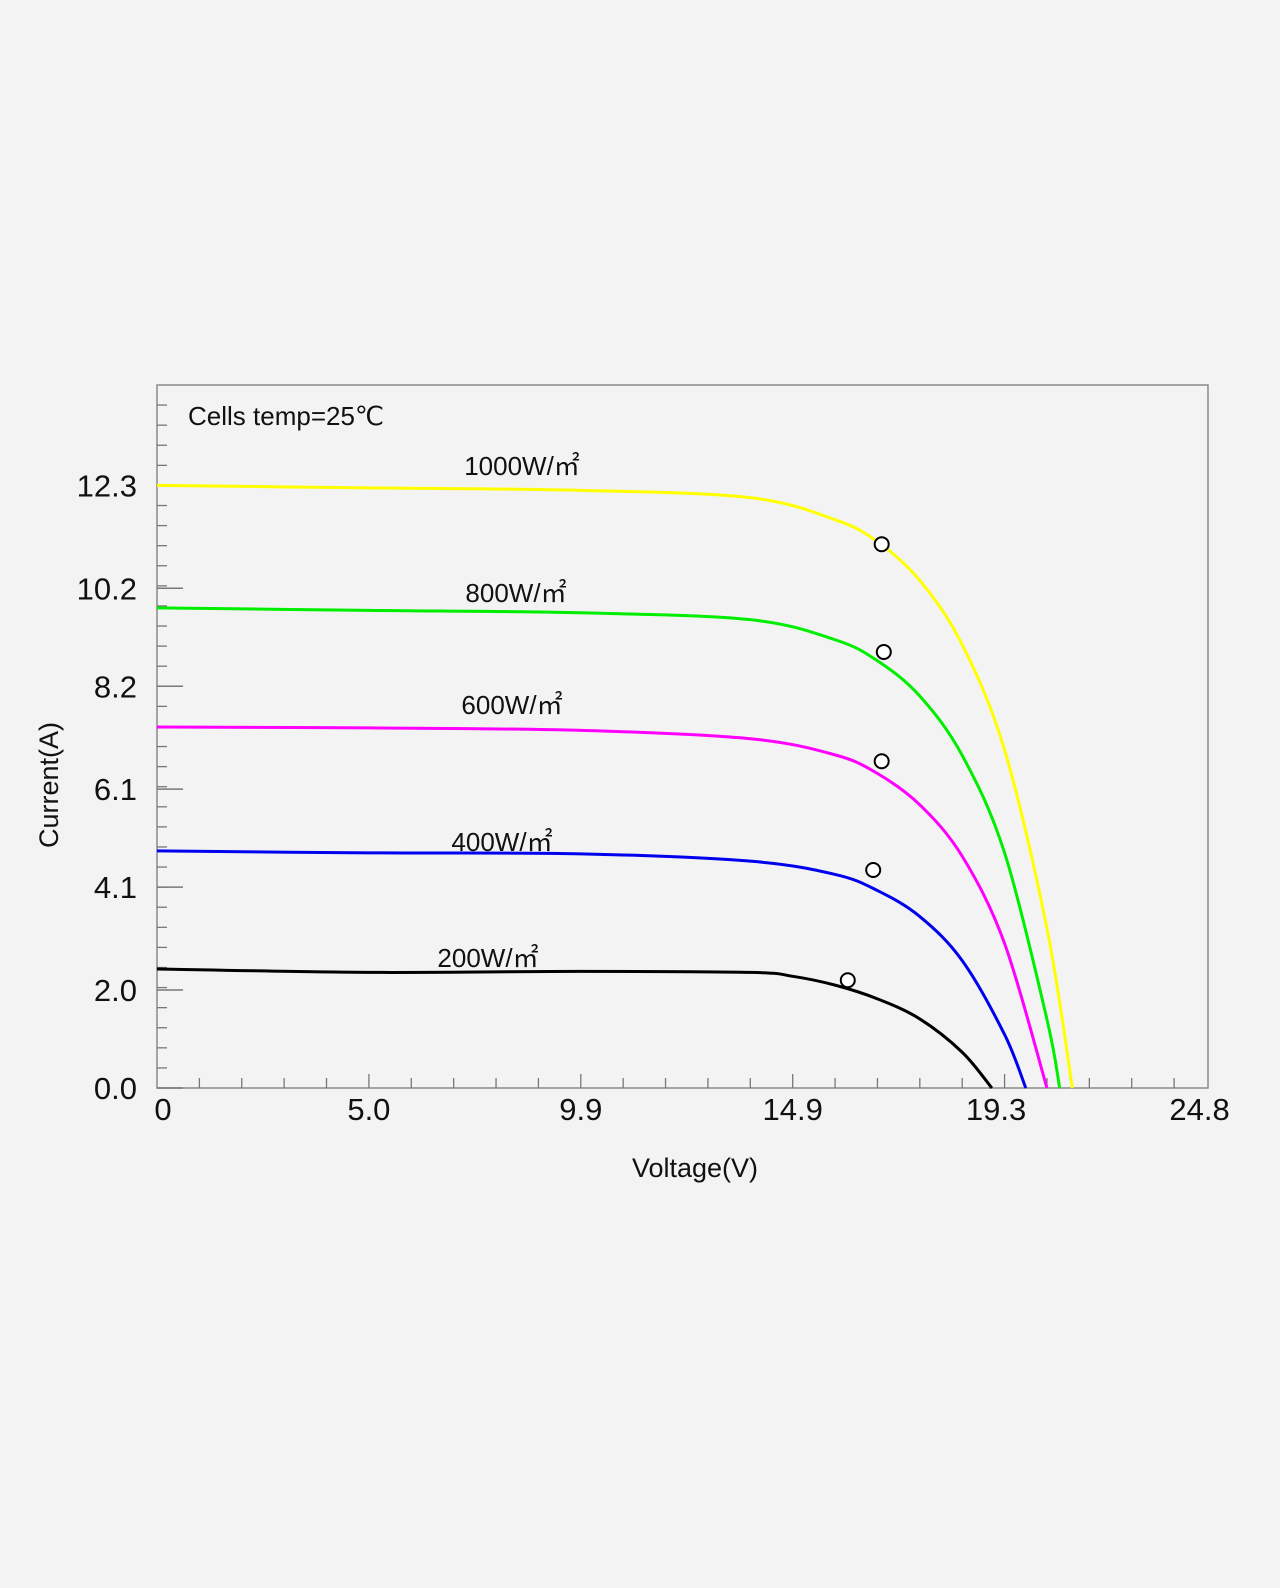  Describe the element at coordinates (522, 466) in the screenshot. I see `series-label: 1000W/㎡` at that location.